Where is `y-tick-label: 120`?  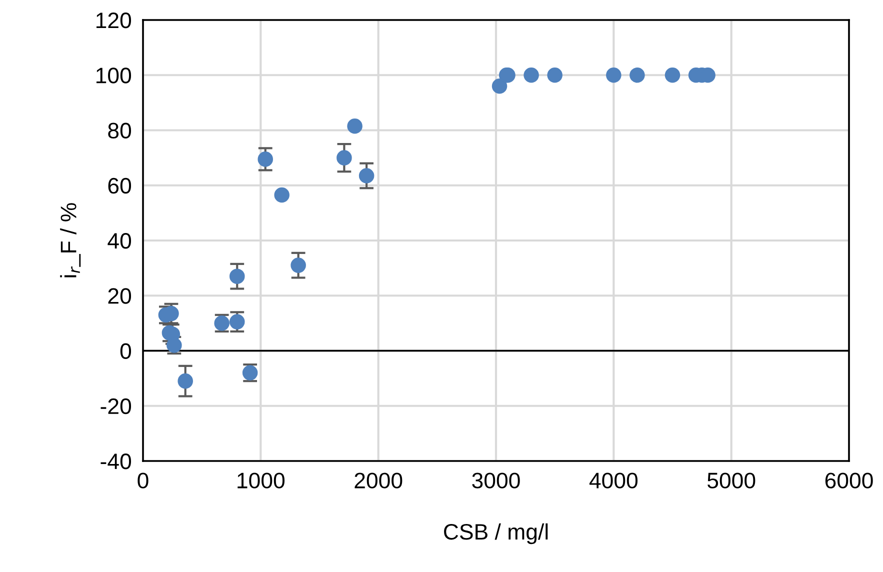 y-tick-label: 120 is located at coordinates (114, 20).